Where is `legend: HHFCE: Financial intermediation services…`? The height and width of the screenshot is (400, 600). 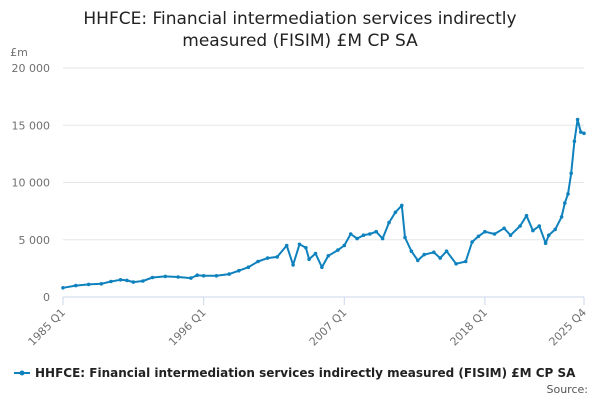
legend: HHFCE: Financial intermediation services… is located at coordinates (295, 373).